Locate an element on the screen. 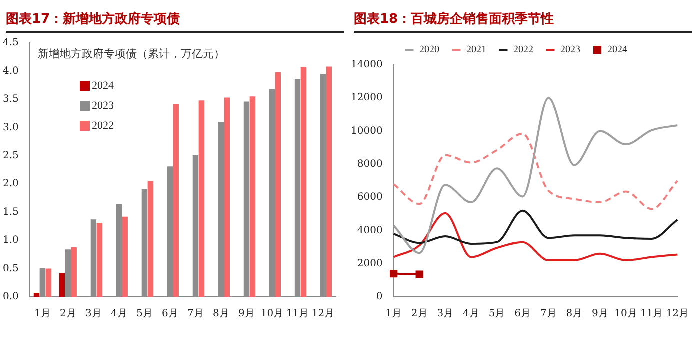  y-tick-label: 8000 is located at coordinates (370, 164).